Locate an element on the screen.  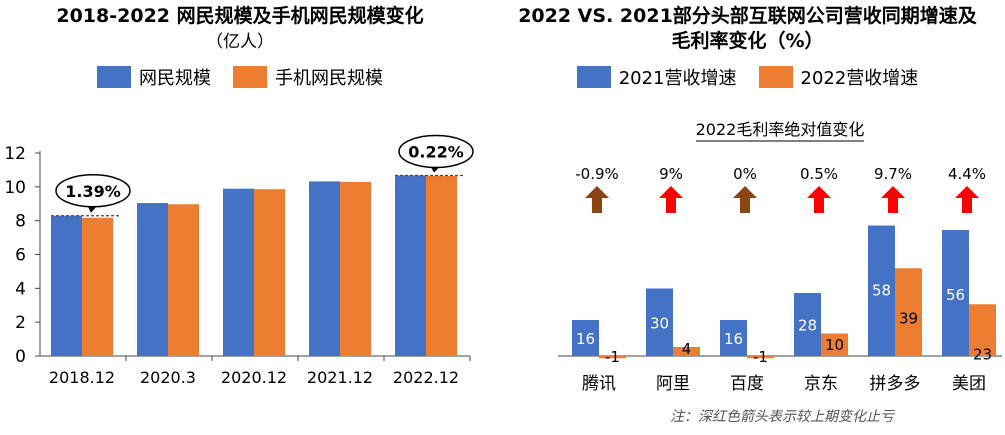
bar-mobile-2018.12 is located at coordinates (97, 286).